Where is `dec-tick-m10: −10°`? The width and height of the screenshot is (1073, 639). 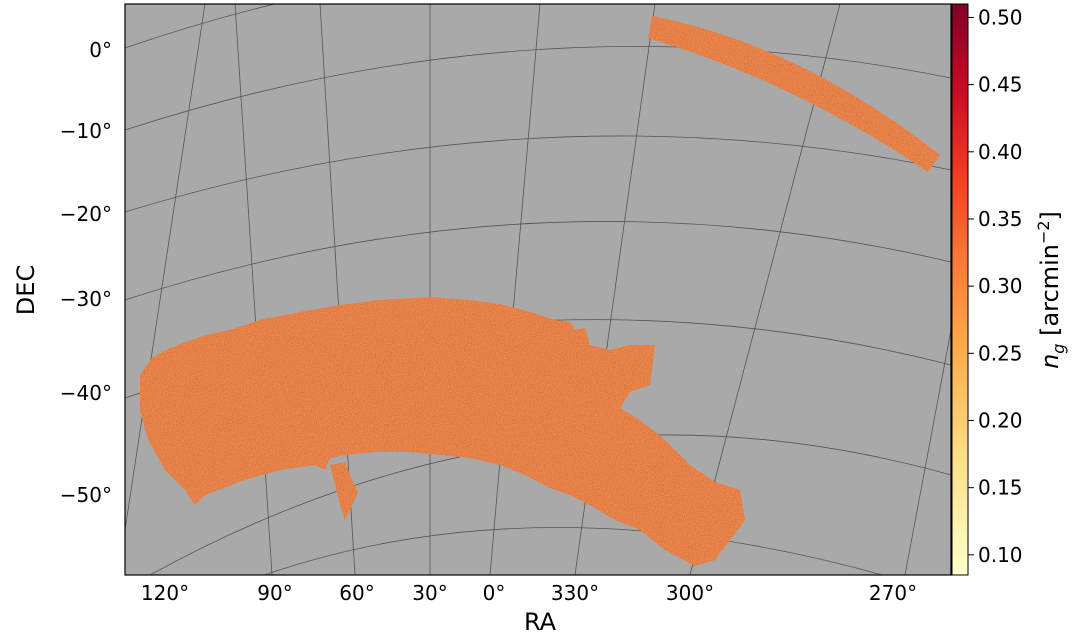 dec-tick-m10: −10° is located at coordinates (86, 131).